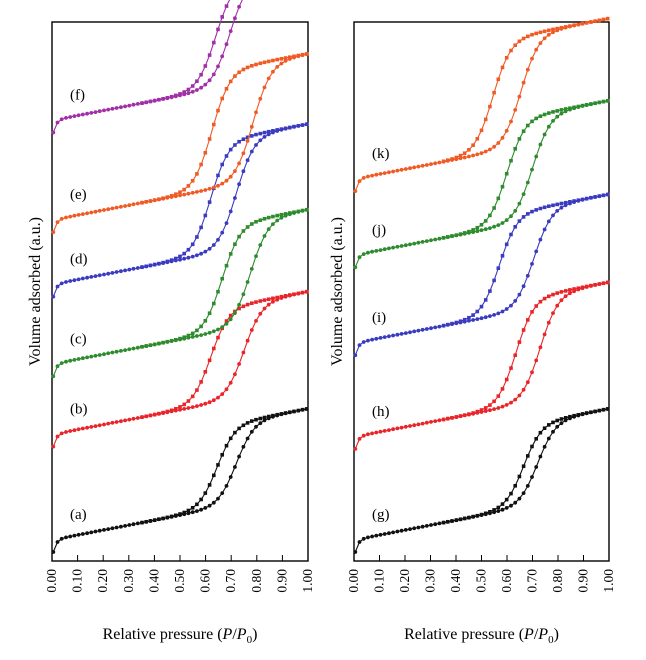 This screenshot has height=660, width=646. I want to click on desorption-line, so click(525, 90).